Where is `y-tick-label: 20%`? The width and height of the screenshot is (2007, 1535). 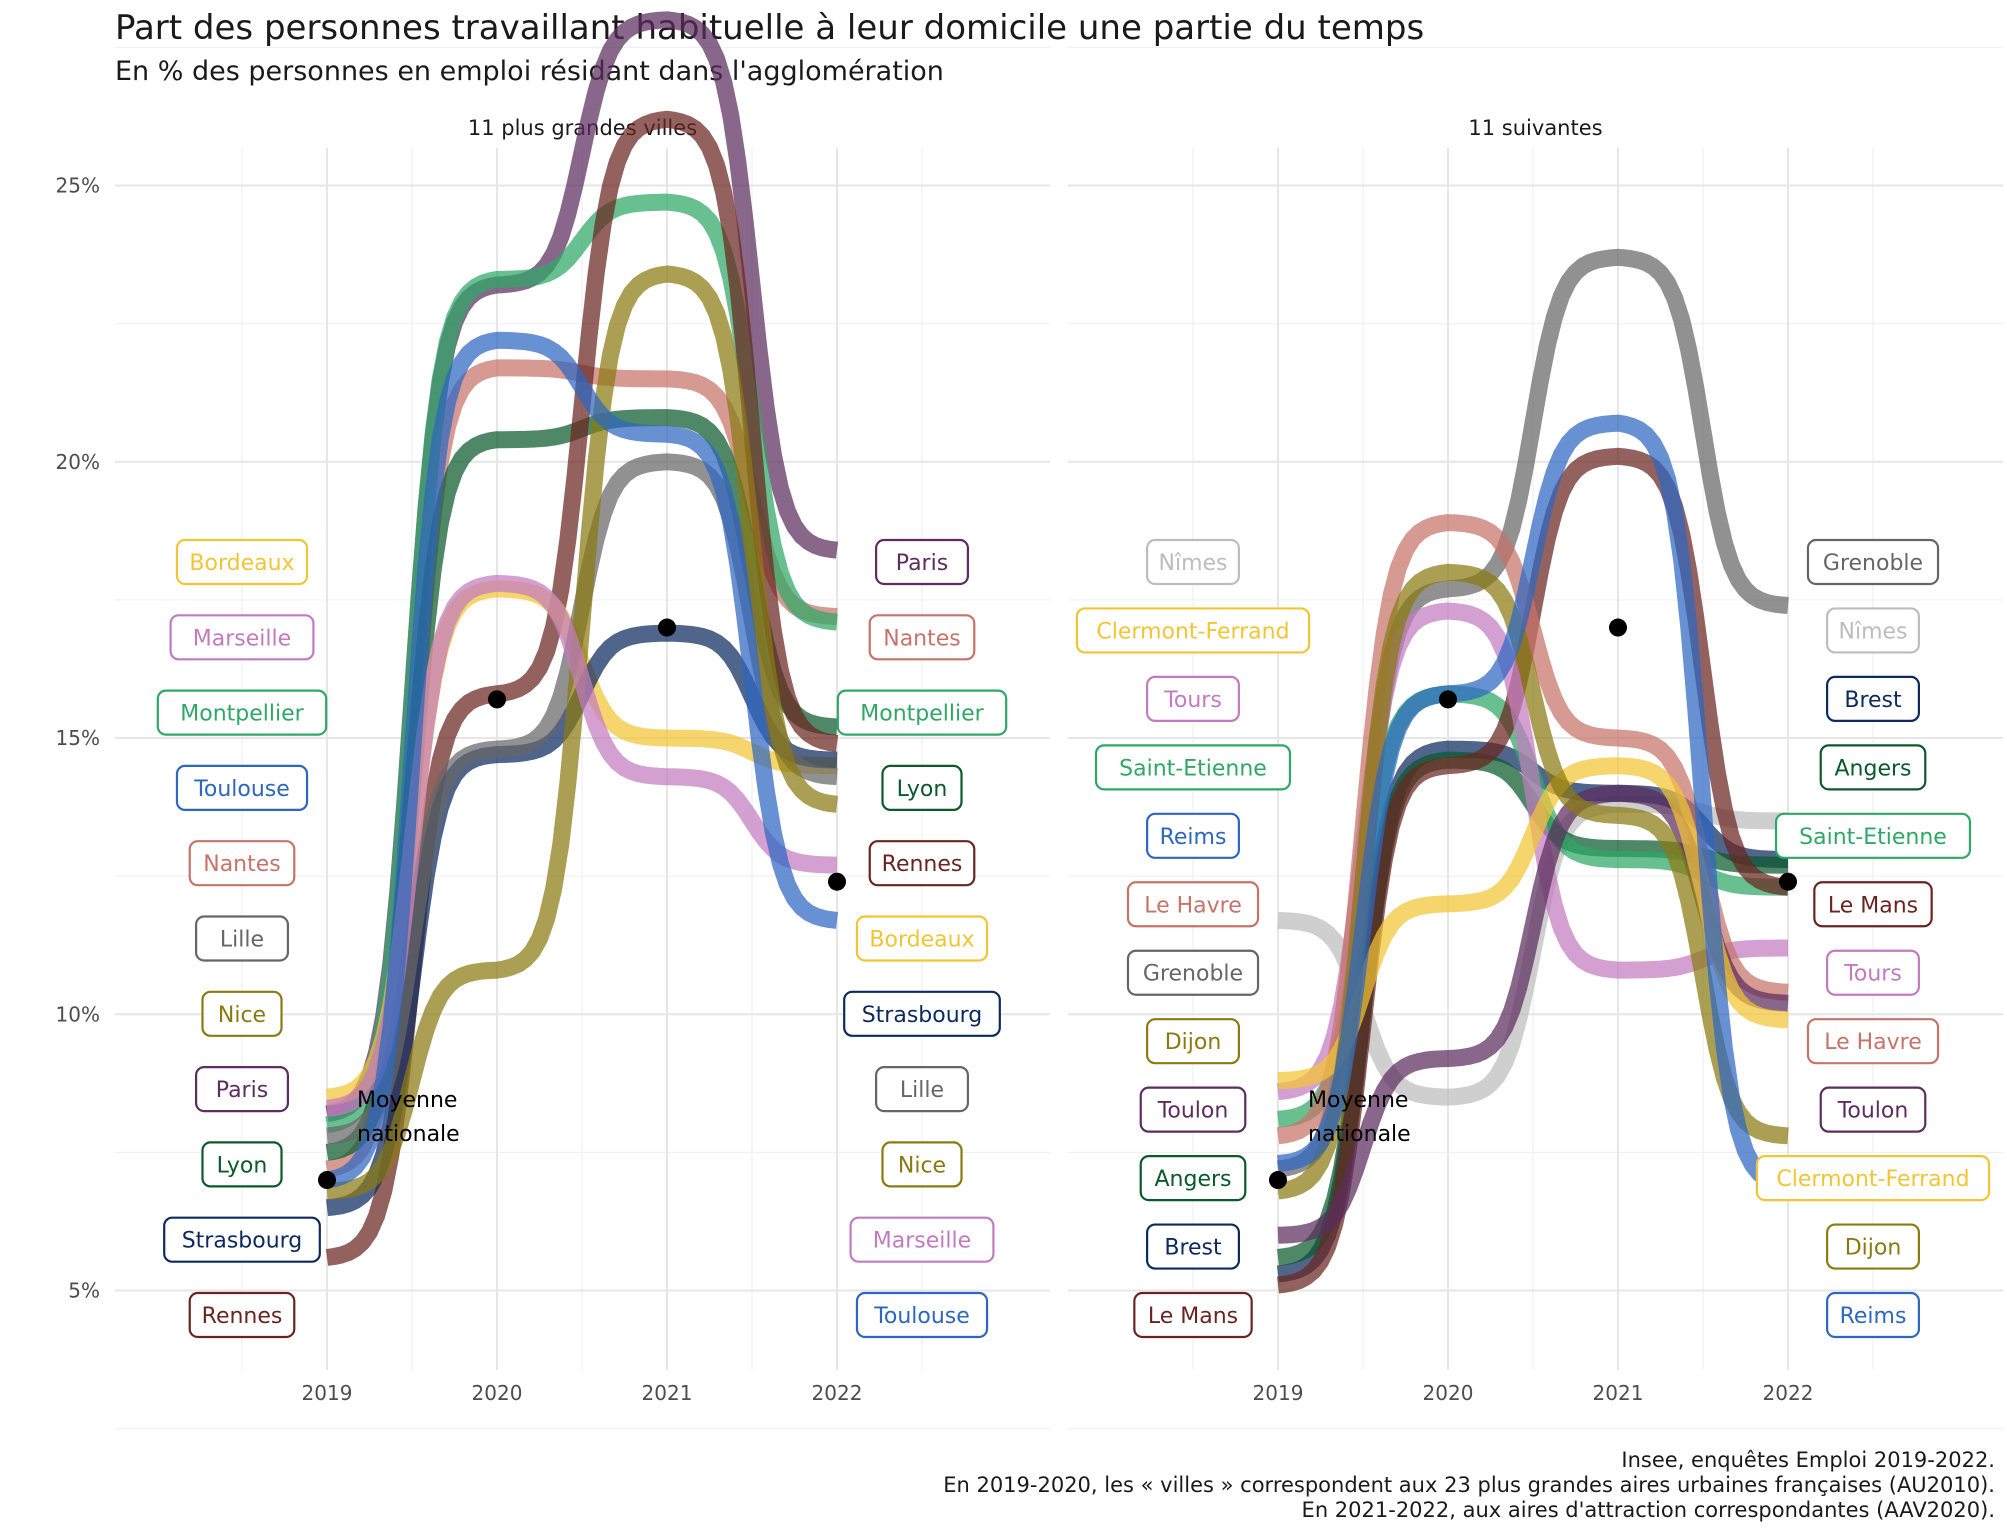
y-tick-label: 20% is located at coordinates (78, 462).